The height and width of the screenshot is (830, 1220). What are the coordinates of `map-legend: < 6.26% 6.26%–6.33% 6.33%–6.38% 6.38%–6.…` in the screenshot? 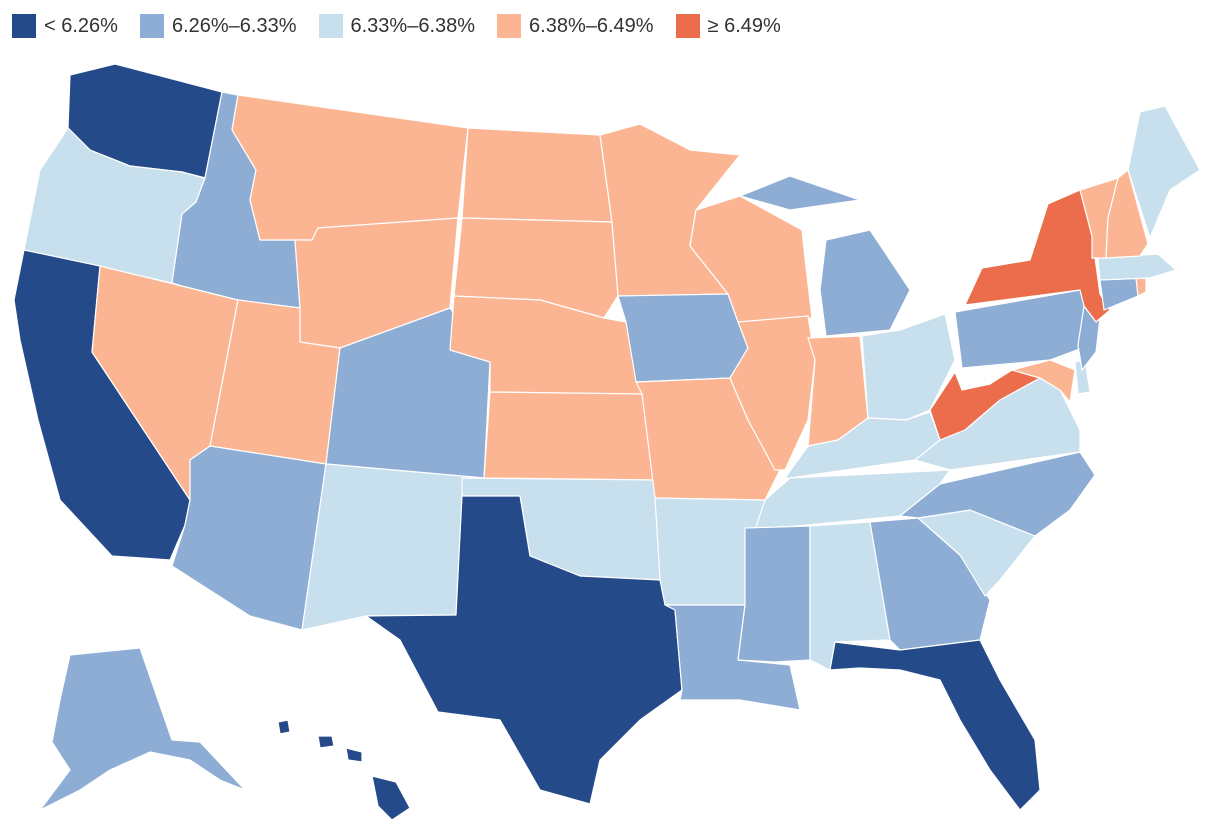 It's located at (407, 26).